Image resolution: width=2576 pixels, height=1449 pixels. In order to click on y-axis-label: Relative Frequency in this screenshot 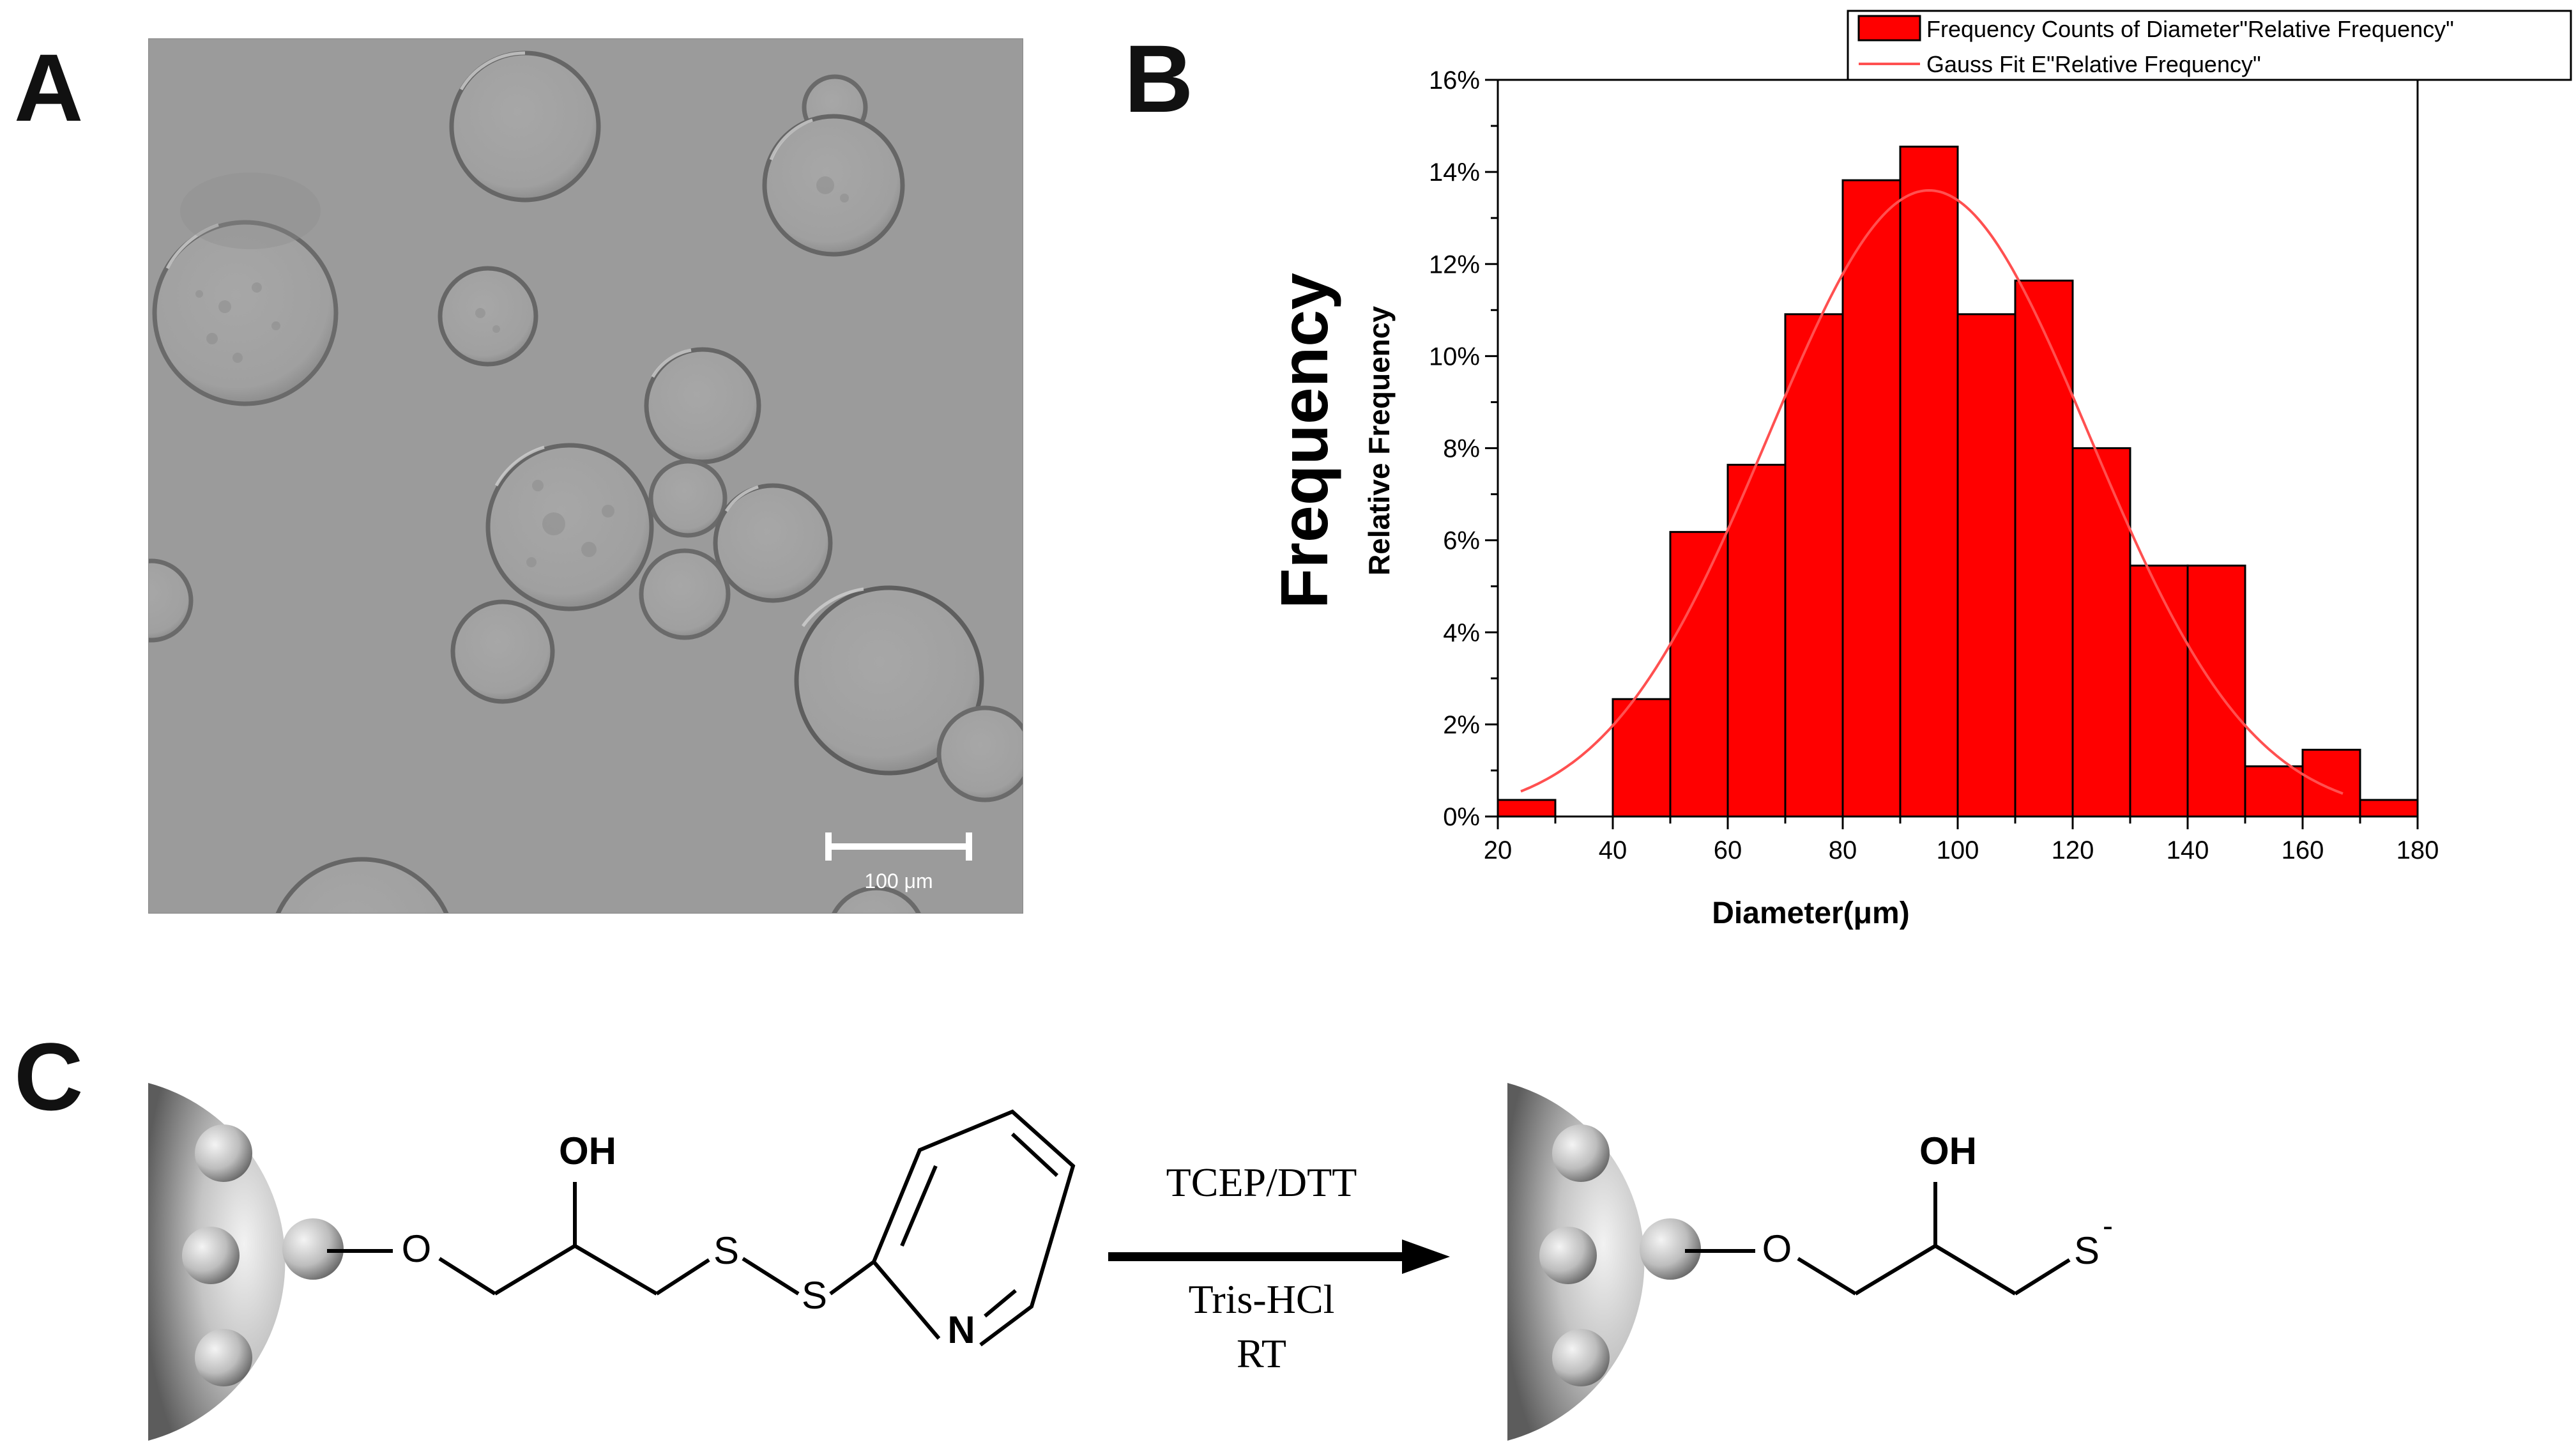, I will do `click(1379, 441)`.